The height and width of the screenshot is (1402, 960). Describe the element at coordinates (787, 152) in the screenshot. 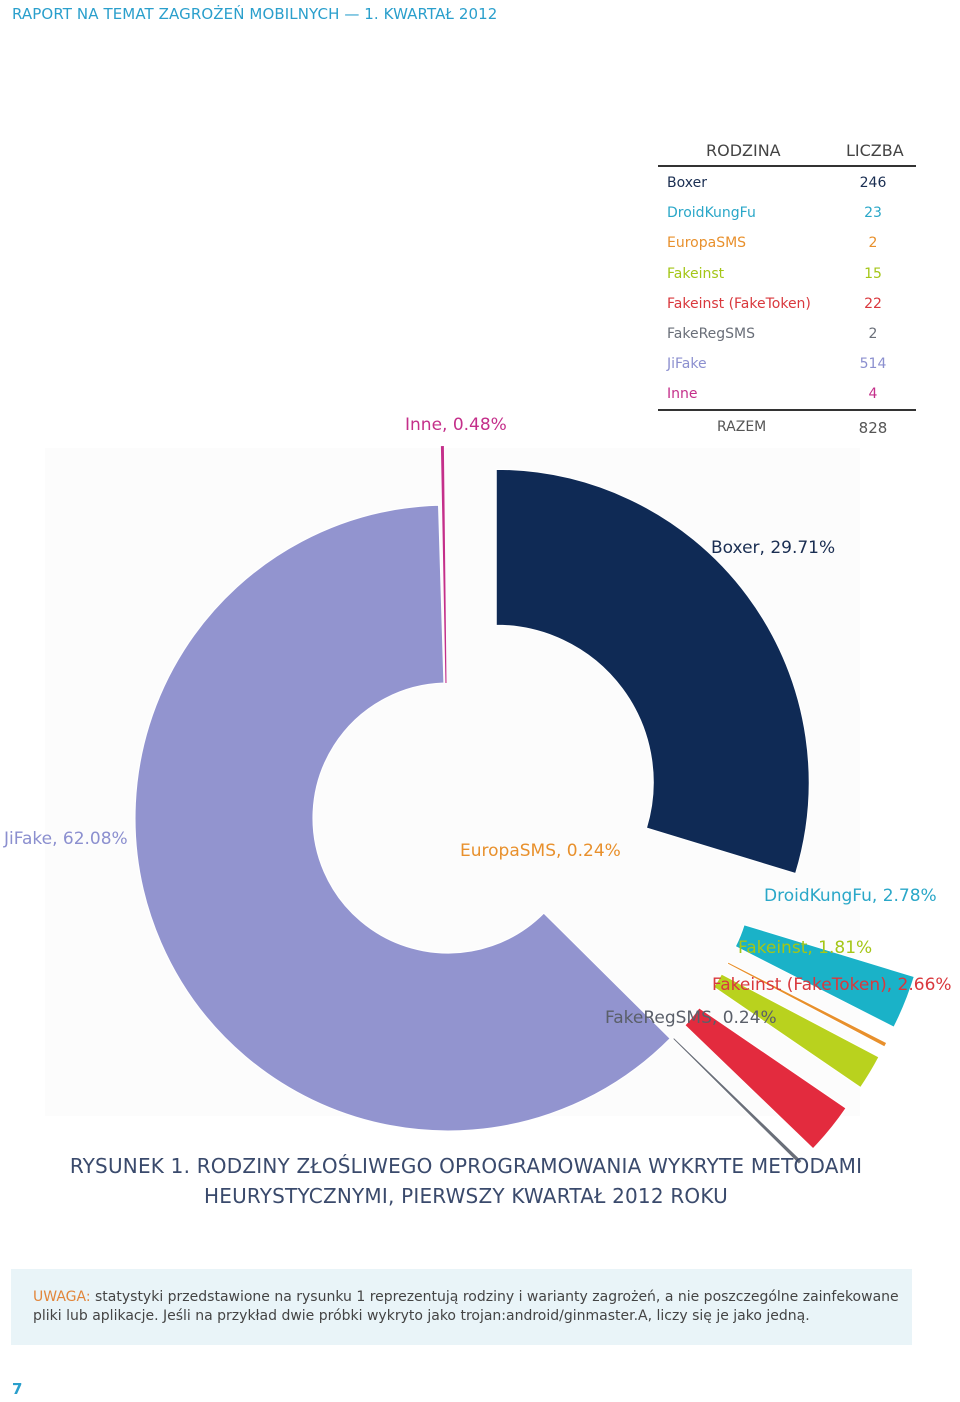

I see `table-header: RODZINA LICZBA` at that location.